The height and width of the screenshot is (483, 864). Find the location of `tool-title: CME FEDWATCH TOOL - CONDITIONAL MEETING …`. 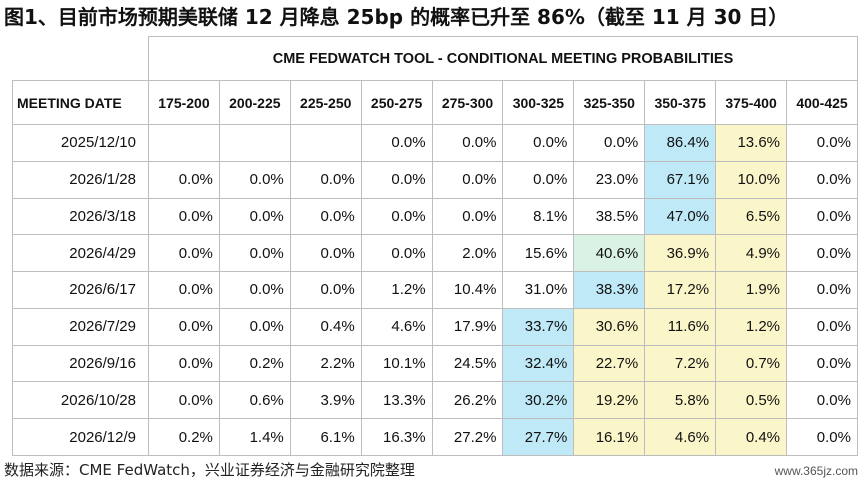

tool-title: CME FEDWATCH TOOL - CONDITIONAL MEETING … is located at coordinates (503, 58).